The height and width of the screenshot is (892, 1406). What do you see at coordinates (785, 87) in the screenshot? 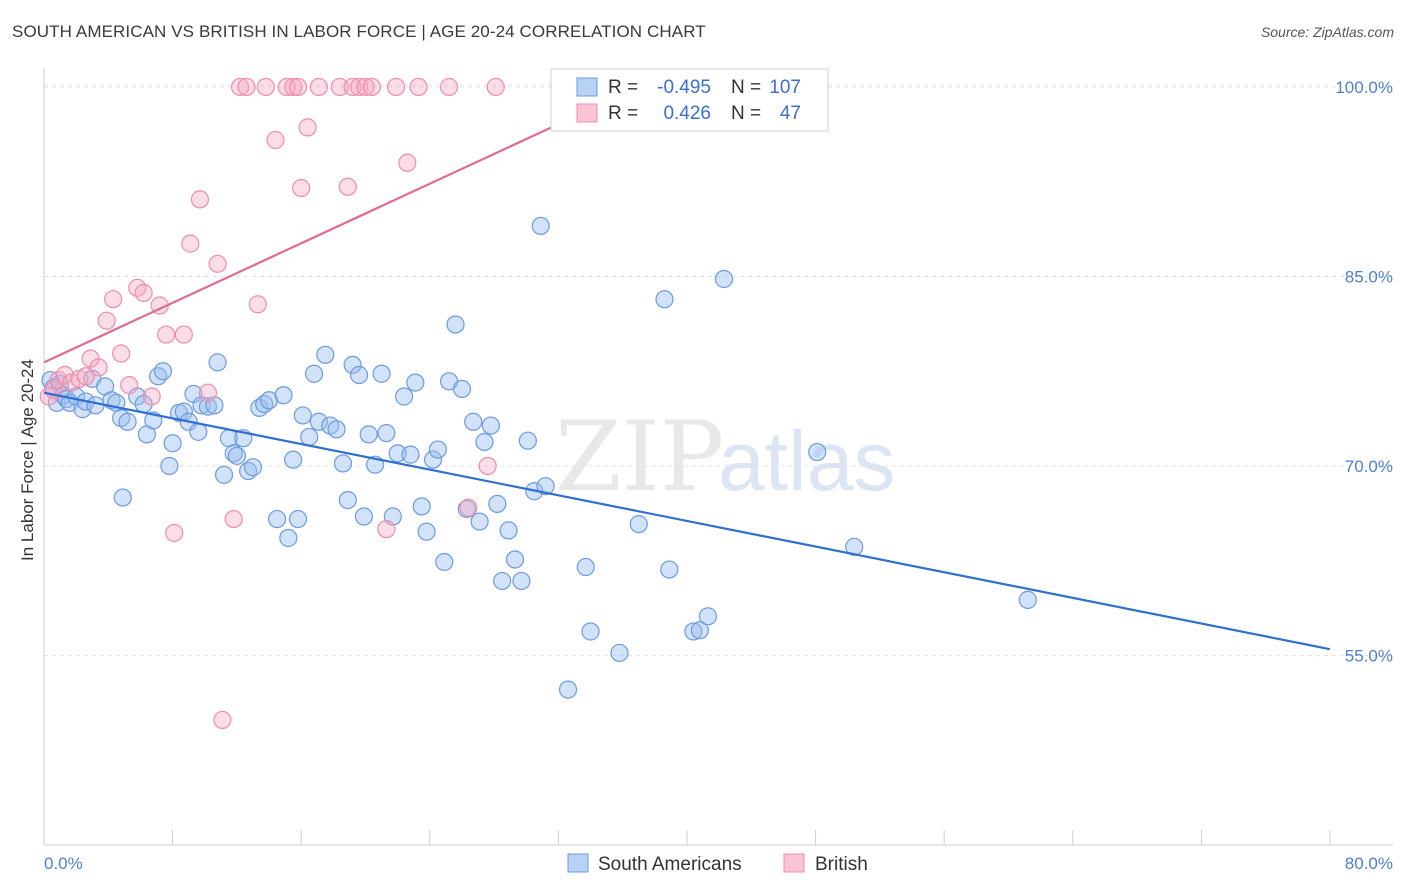
I see `legend-n-value: 107` at bounding box center [785, 87].